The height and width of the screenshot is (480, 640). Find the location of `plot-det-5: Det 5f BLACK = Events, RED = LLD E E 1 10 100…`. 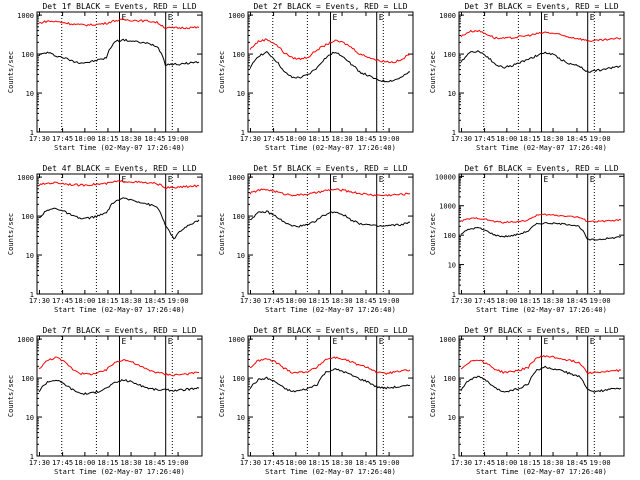

plot-det-5: Det 5f BLACK = Events, RED = LLD E E 1 10 100… is located at coordinates (316, 239).